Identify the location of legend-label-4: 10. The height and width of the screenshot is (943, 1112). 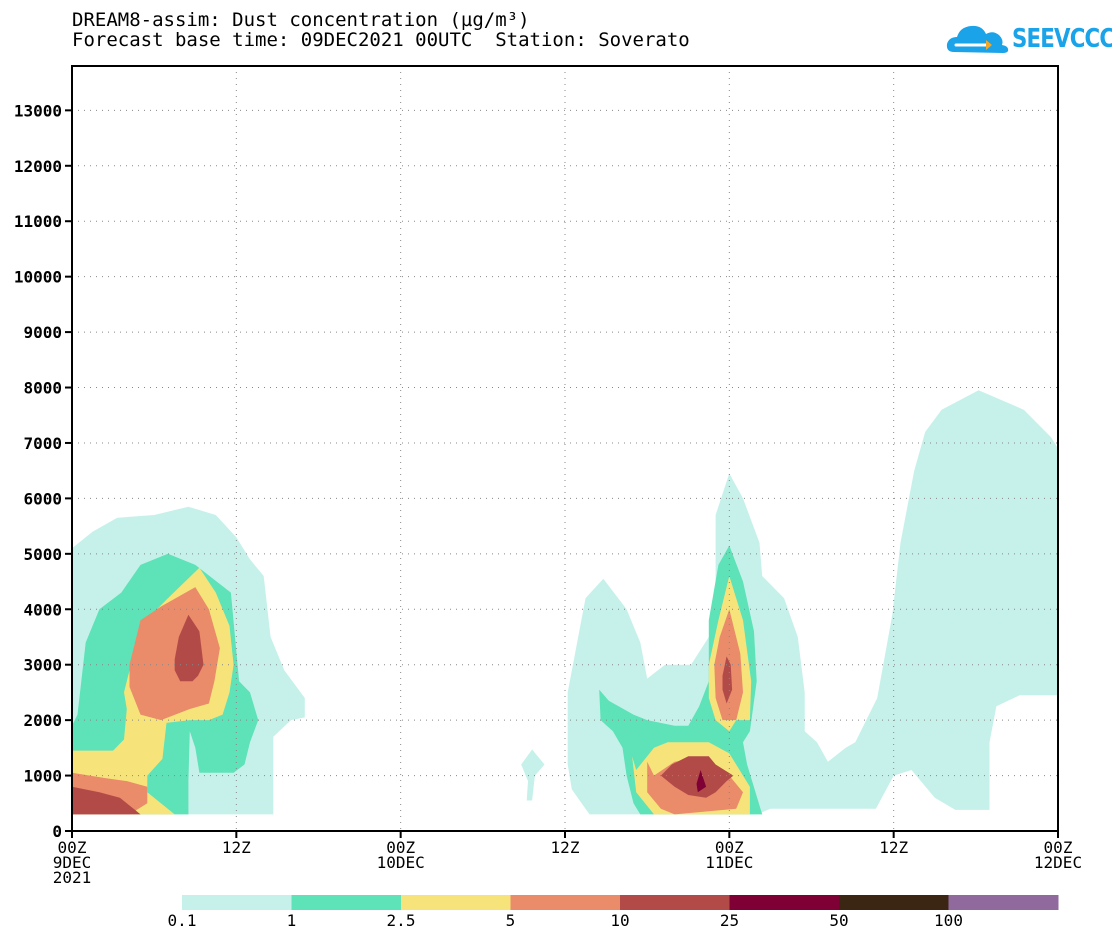
(619, 920).